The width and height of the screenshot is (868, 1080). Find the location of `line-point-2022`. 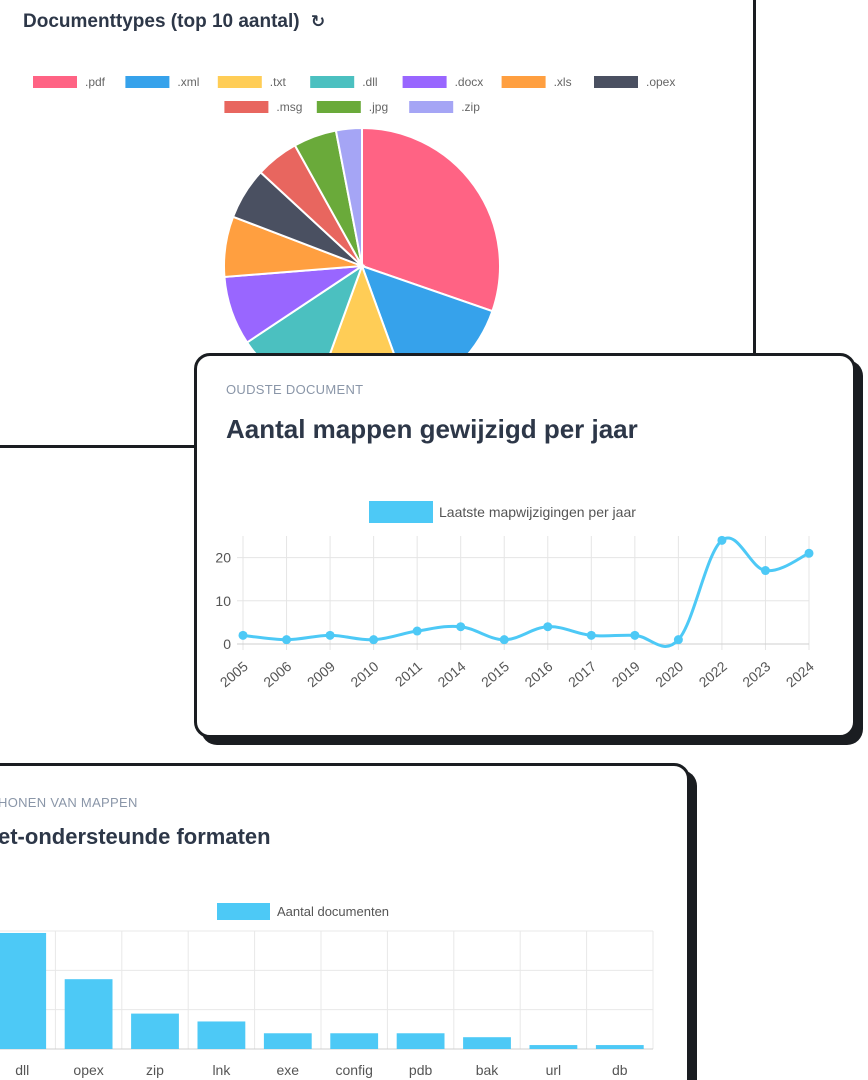

line-point-2022 is located at coordinates (722, 540).